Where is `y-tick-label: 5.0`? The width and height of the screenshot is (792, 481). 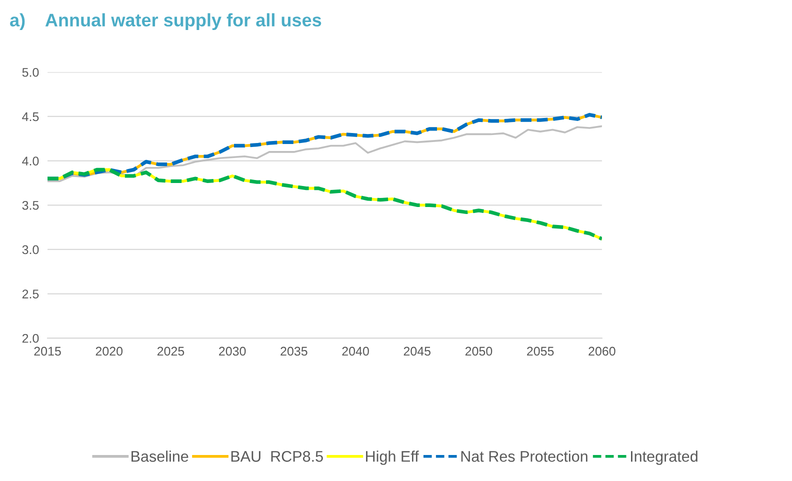 y-tick-label: 5.0 is located at coordinates (30, 72).